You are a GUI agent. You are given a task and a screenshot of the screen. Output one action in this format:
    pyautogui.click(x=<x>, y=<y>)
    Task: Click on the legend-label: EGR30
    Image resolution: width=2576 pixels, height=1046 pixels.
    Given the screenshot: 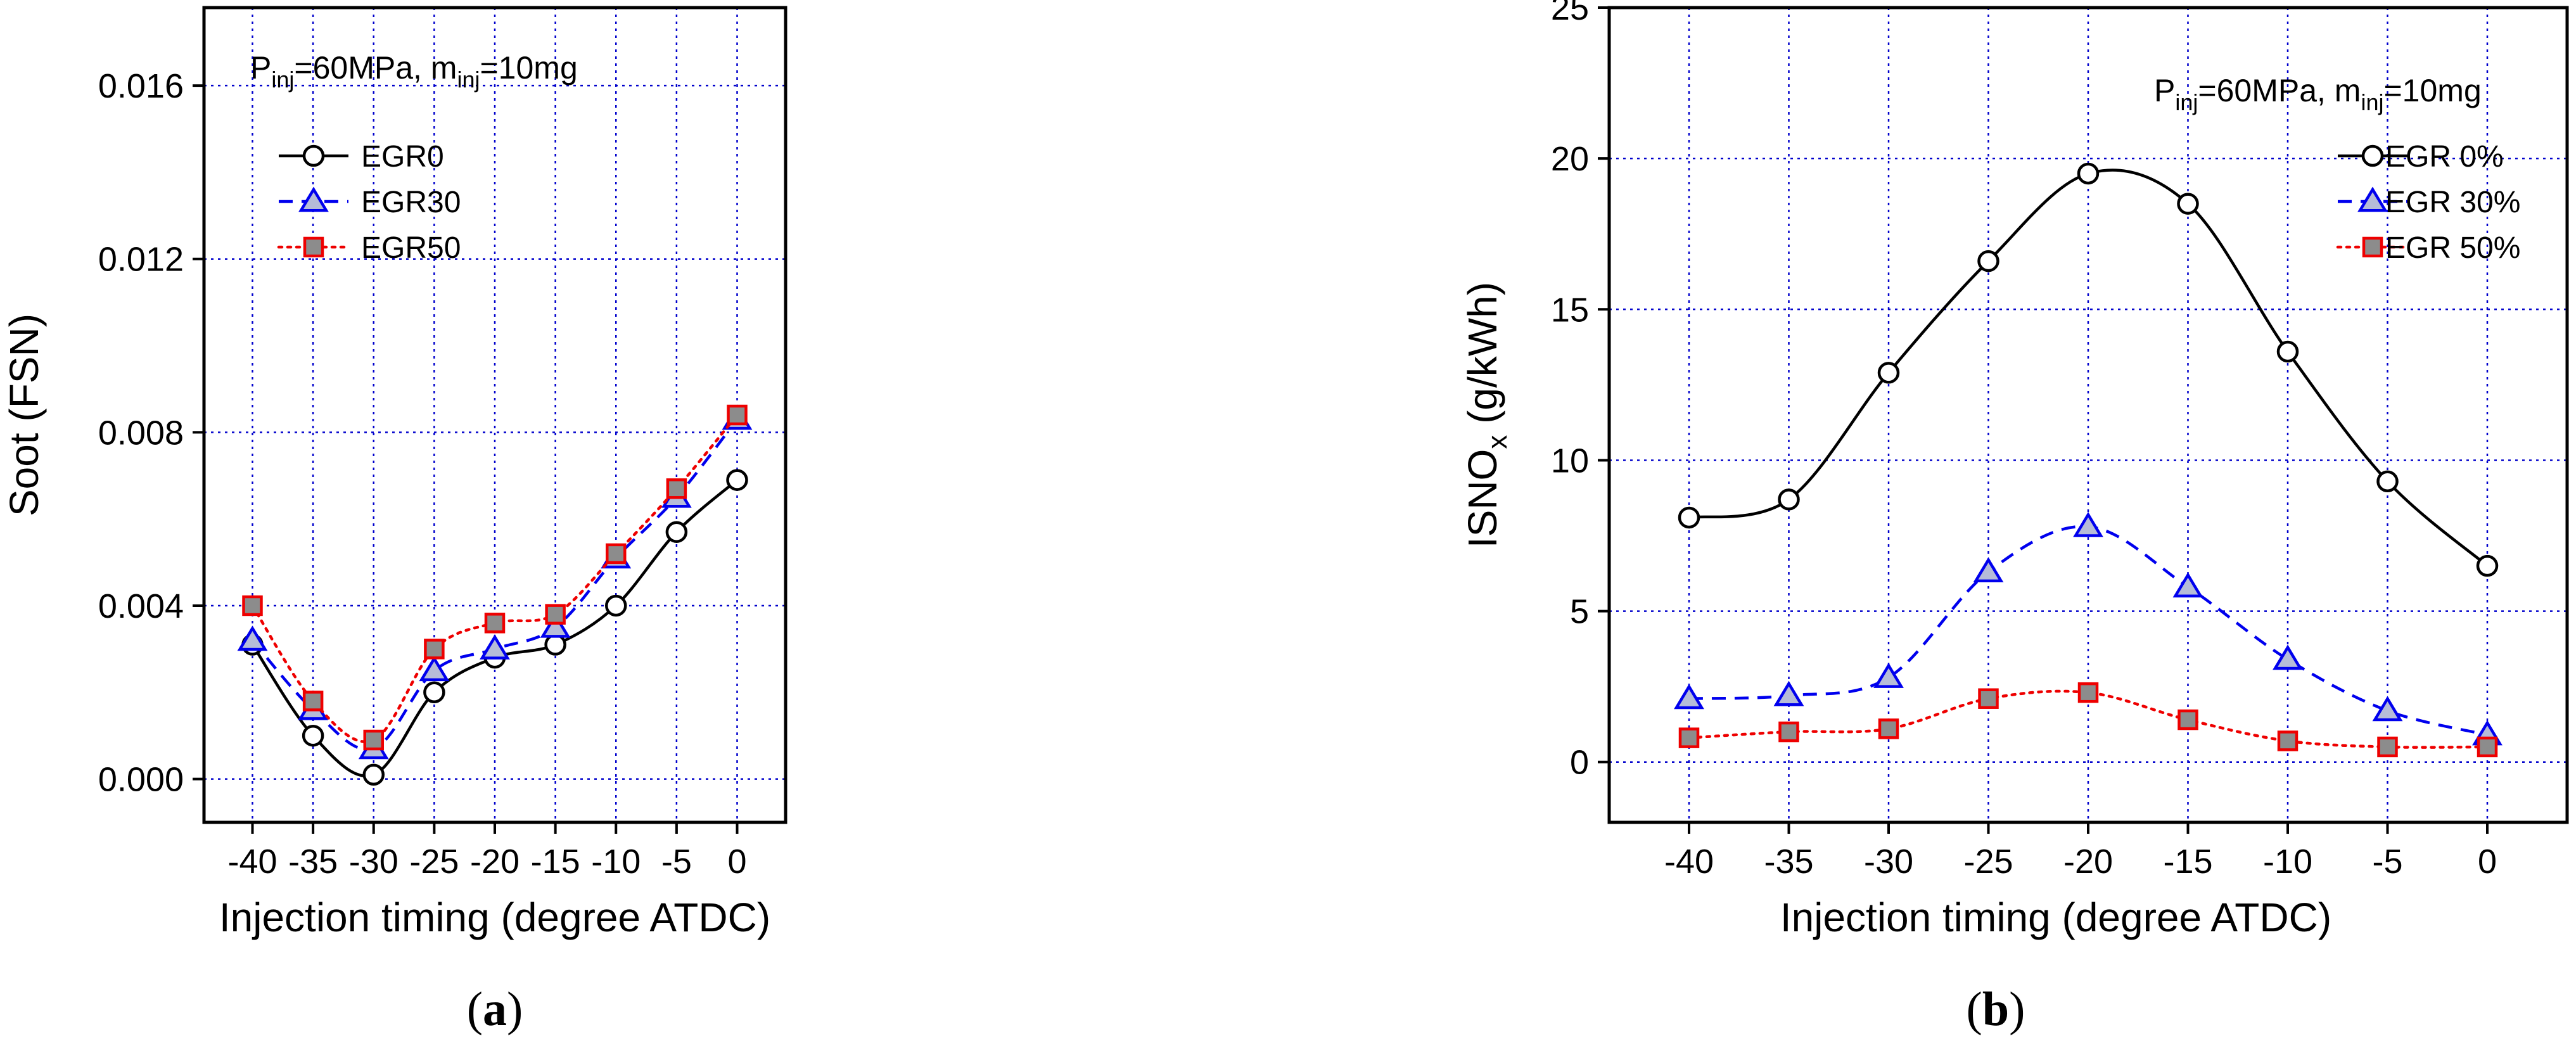 What is the action you would take?
    pyautogui.click(x=411, y=202)
    